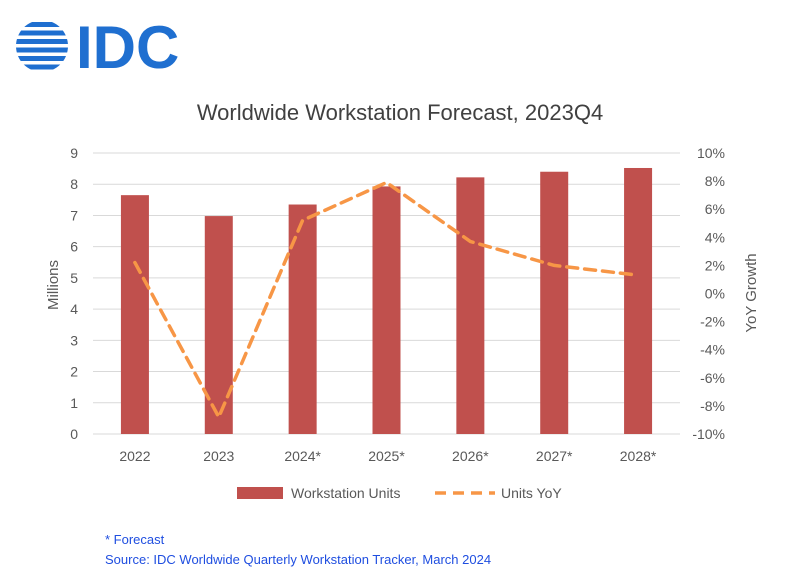 This screenshot has width=800, height=573. What do you see at coordinates (751, 292) in the screenshot?
I see `y2-axis-label: YoY Growth` at bounding box center [751, 292].